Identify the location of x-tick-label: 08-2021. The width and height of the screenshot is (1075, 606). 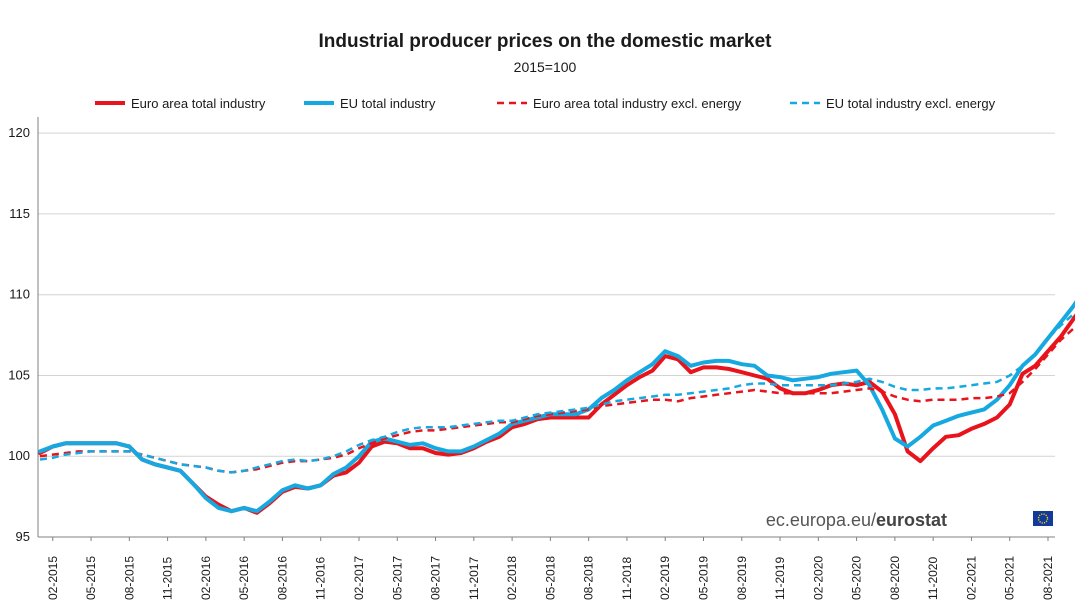
(1048, 578).